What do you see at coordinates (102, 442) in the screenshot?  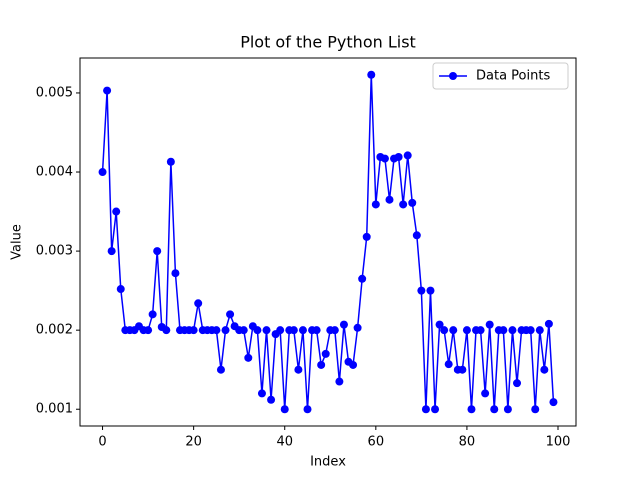 I see `x-tick-label: 0` at bounding box center [102, 442].